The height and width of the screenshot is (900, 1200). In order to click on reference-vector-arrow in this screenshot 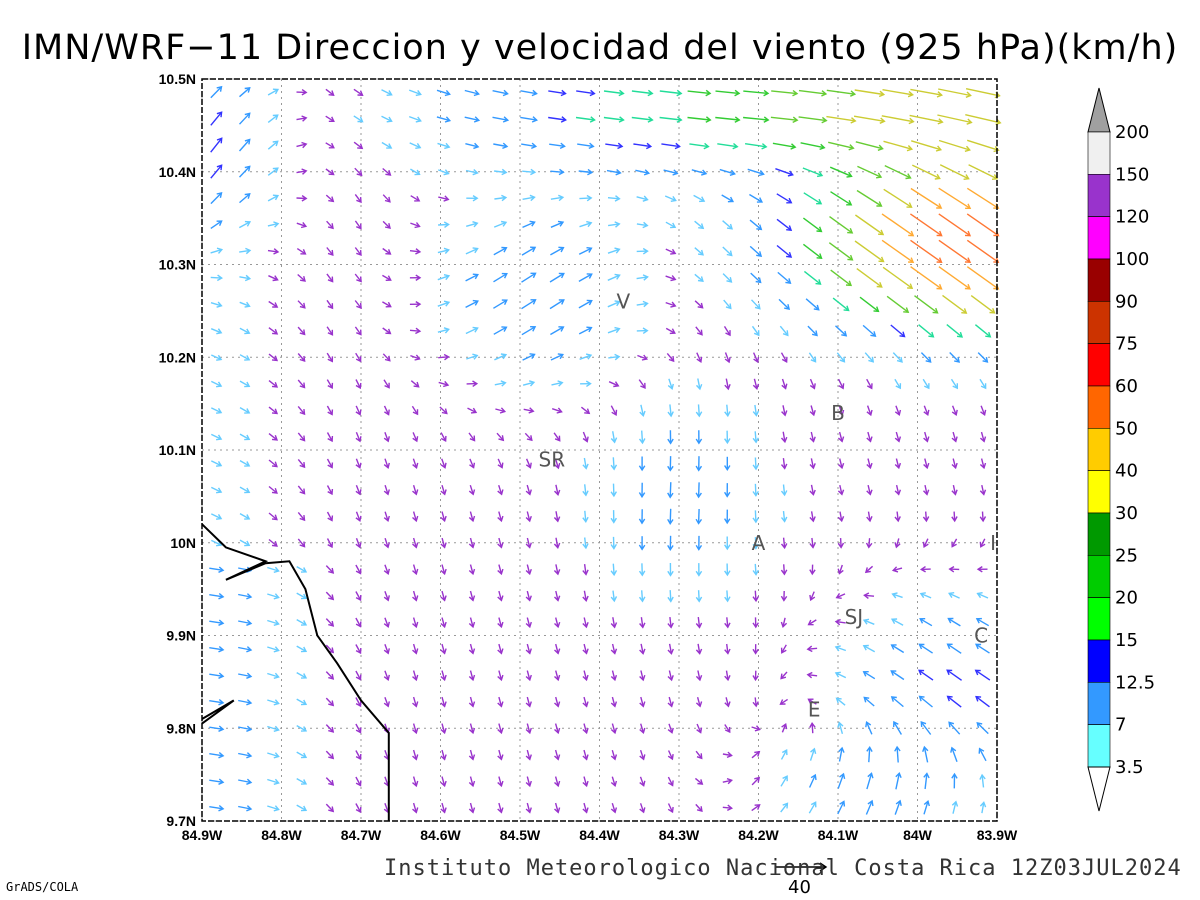, I will do `click(802, 867)`.